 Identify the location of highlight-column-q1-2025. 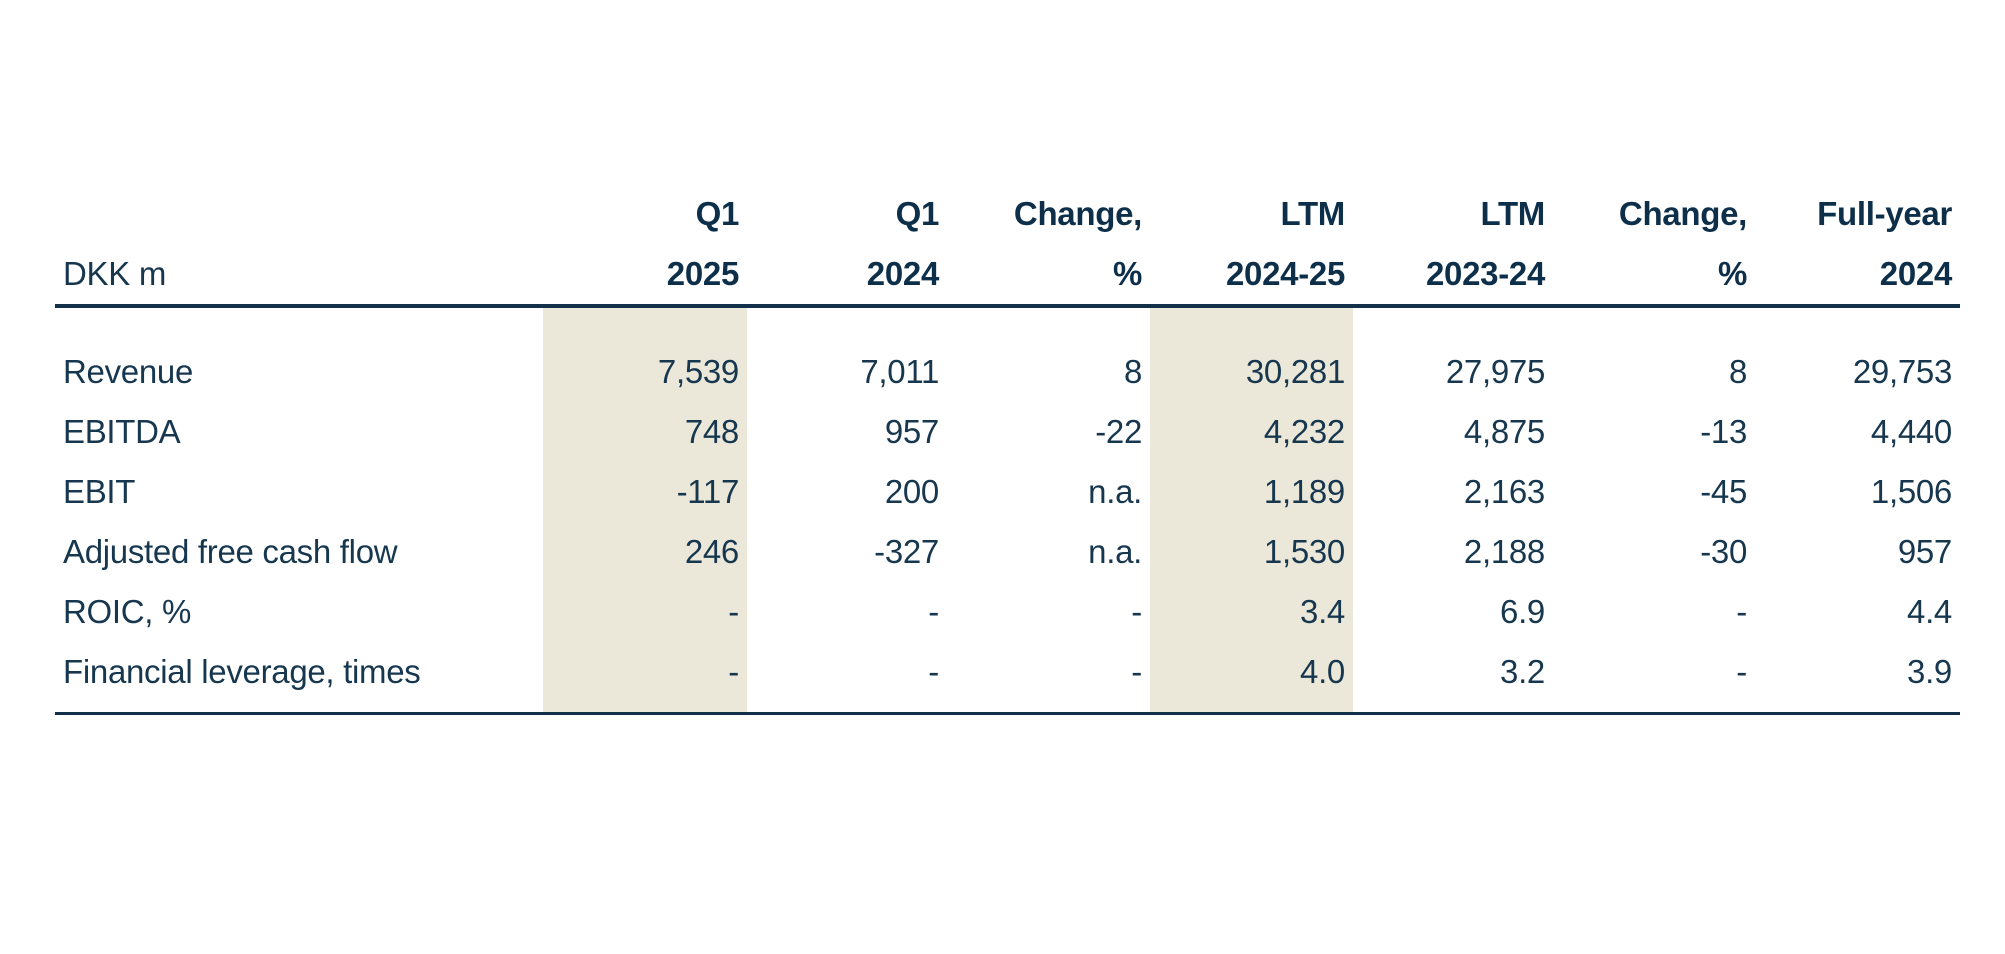
(645, 510).